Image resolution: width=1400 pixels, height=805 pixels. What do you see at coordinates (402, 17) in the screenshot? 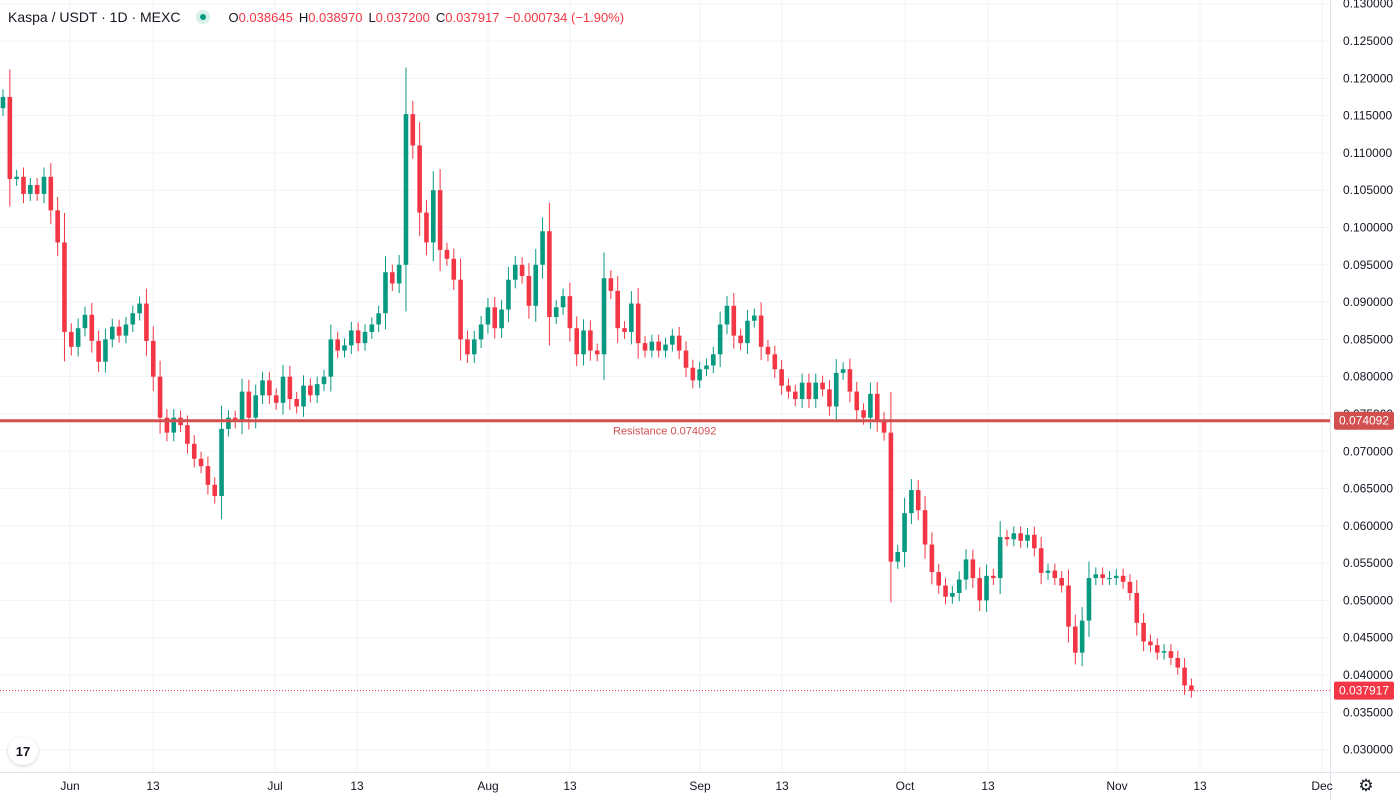
I see `low-value: 0.037200` at bounding box center [402, 17].